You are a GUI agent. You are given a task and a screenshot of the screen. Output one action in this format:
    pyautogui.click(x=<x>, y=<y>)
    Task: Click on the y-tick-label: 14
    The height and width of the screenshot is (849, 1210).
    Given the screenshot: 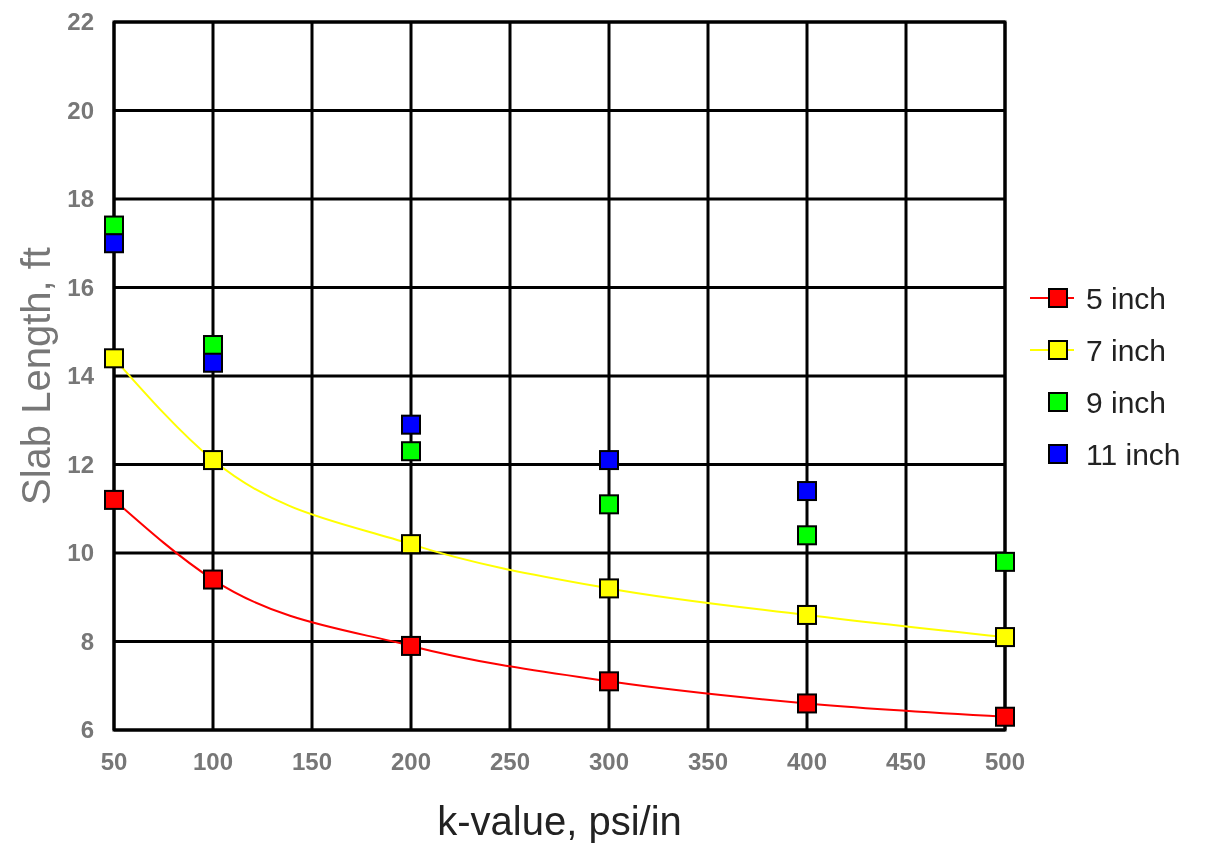 What is the action you would take?
    pyautogui.click(x=81, y=375)
    